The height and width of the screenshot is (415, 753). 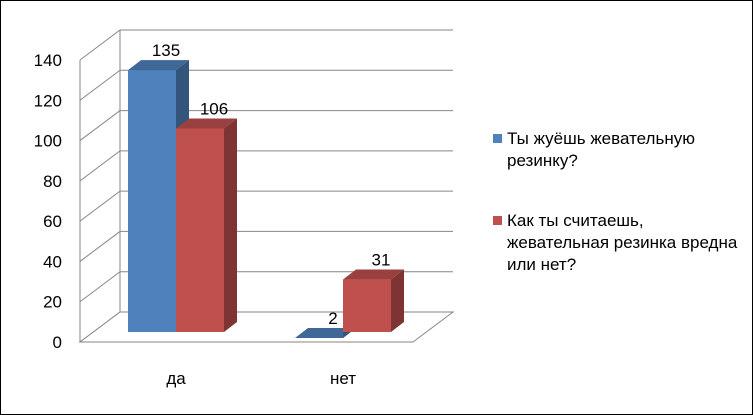 I want to click on x-tick-label: да, so click(x=176, y=378).